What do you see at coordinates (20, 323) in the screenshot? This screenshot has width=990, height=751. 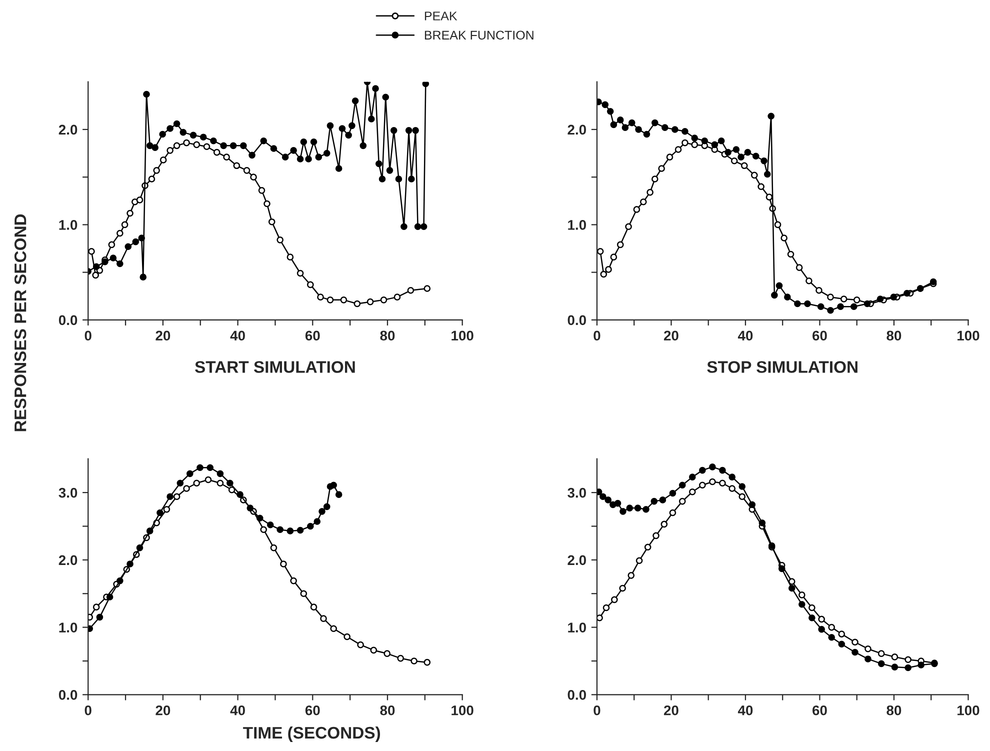 I see `y-axis-title: RESPONSES PER SECOND` at bounding box center [20, 323].